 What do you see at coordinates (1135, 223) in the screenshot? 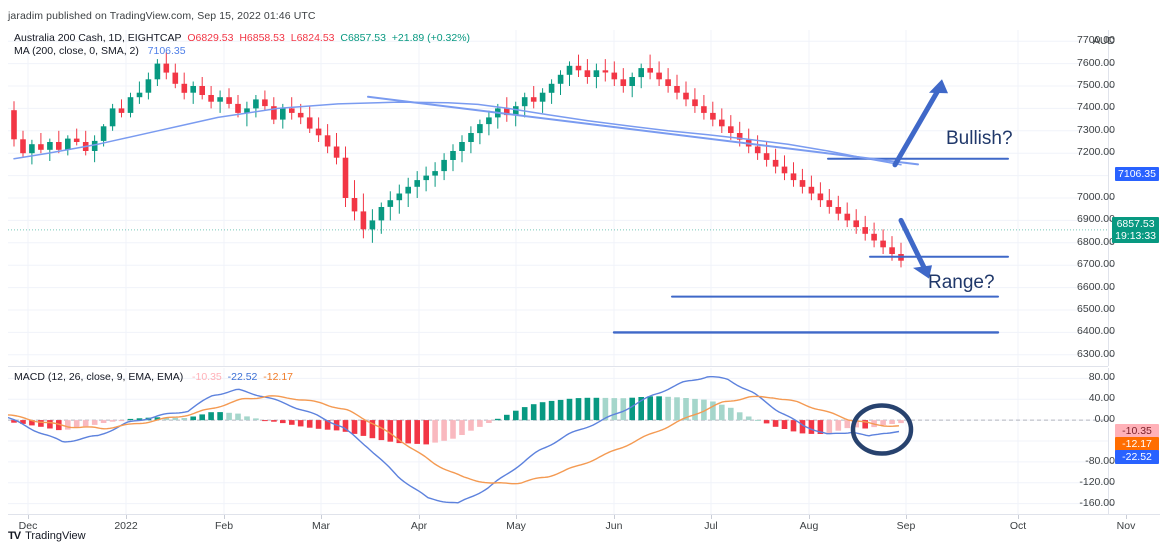
I see `badge-price: 6857.53` at bounding box center [1135, 223].